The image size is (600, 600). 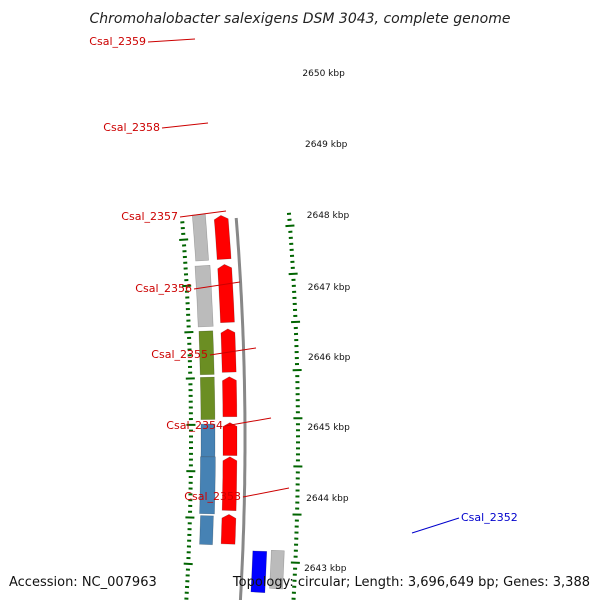 I want to click on tick-label: 2648 kbp, so click(x=328, y=216).